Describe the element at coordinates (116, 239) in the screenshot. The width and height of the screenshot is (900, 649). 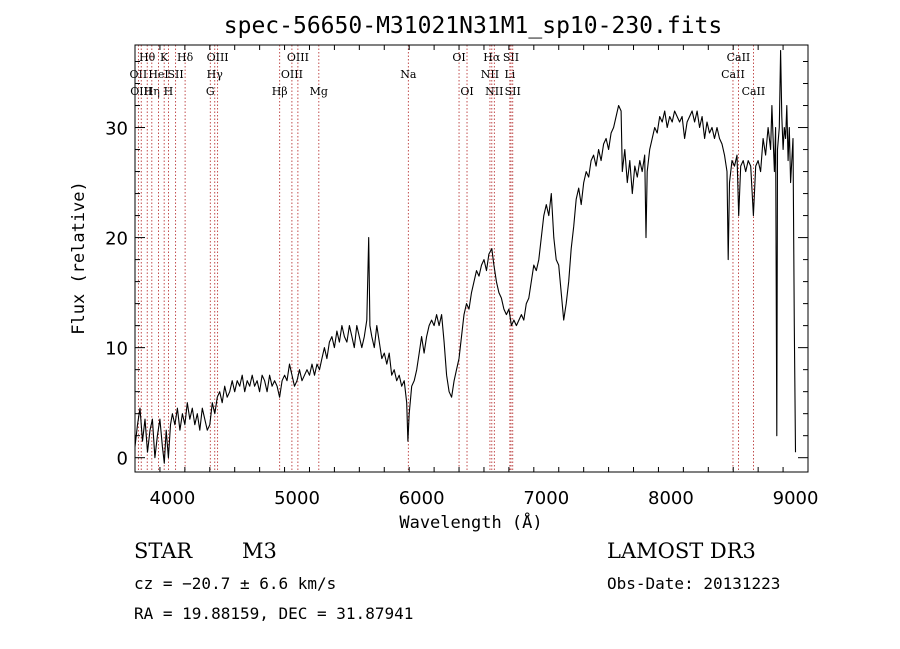
I see `y-tick-label: 20` at that location.